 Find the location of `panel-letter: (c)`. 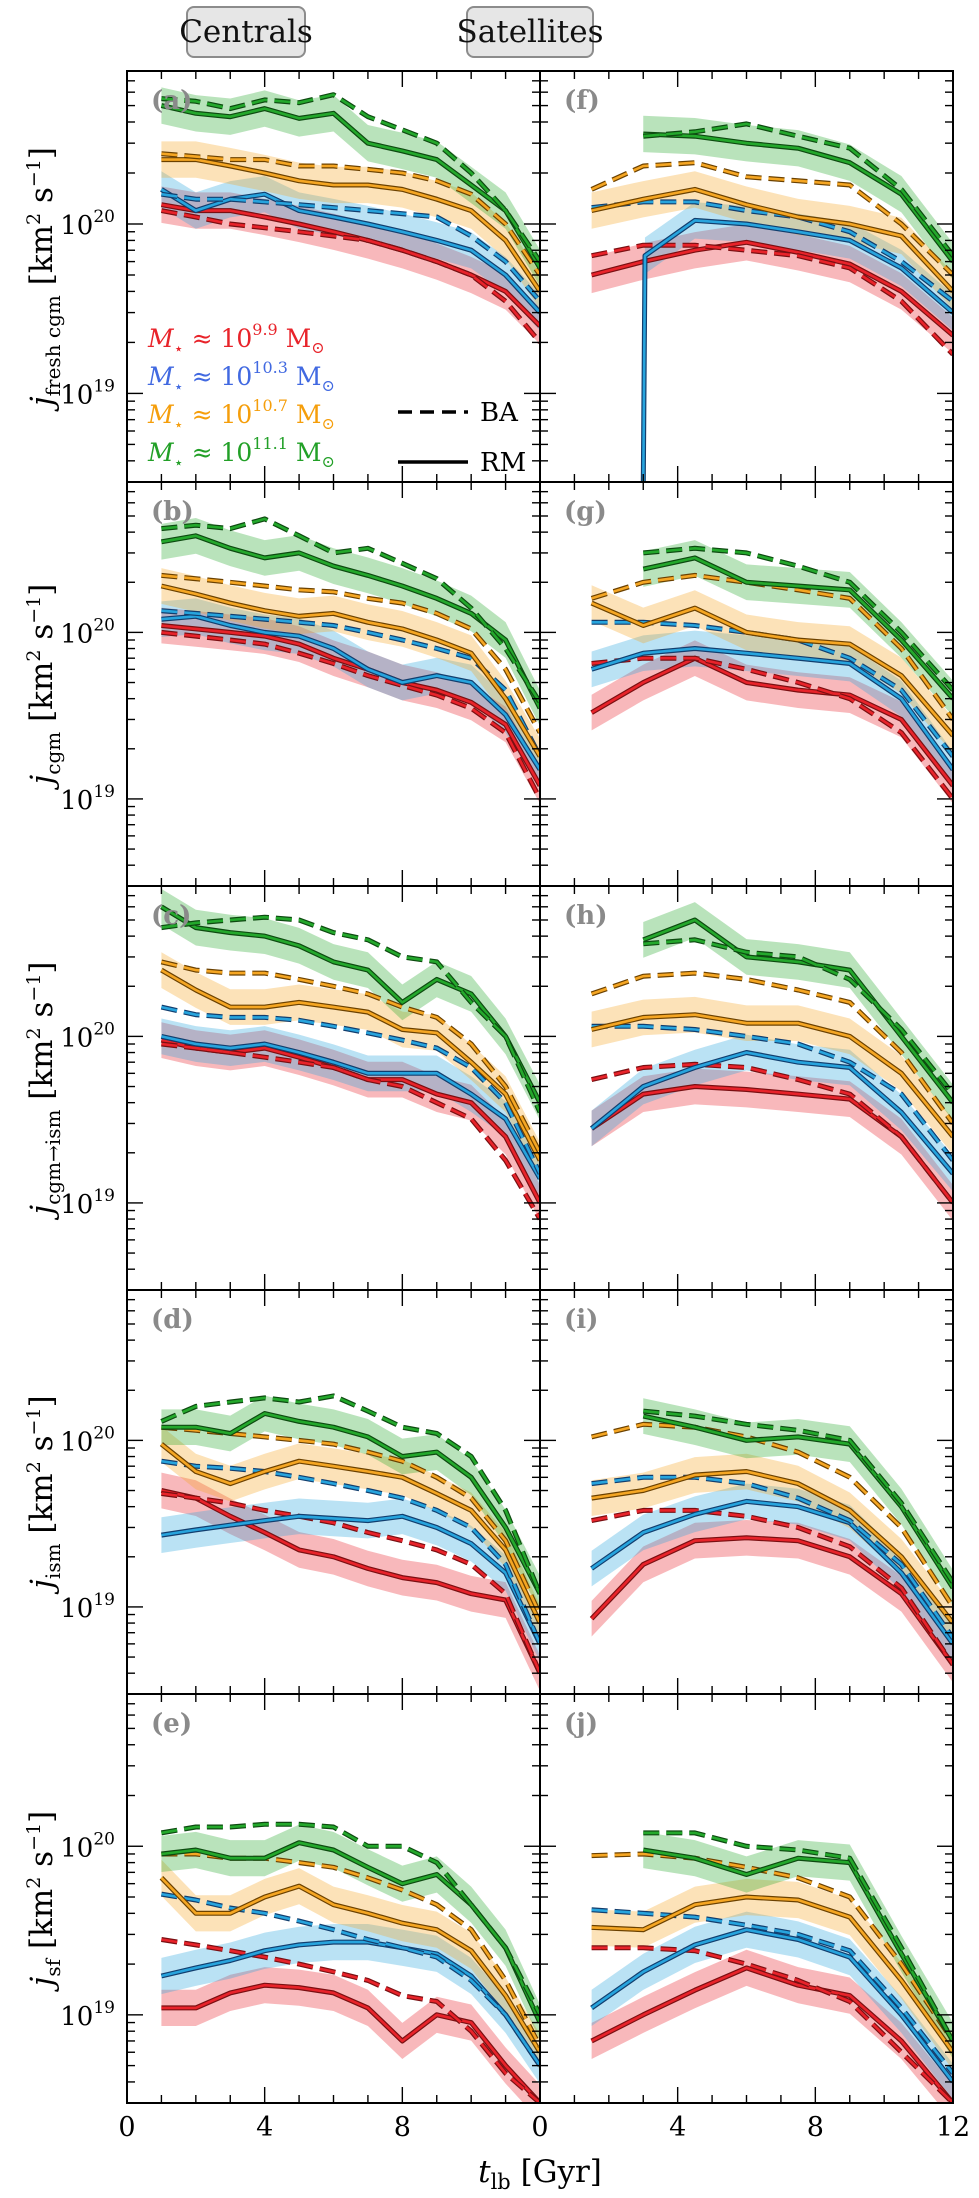

panel-letter: (c) is located at coordinates (171, 916).